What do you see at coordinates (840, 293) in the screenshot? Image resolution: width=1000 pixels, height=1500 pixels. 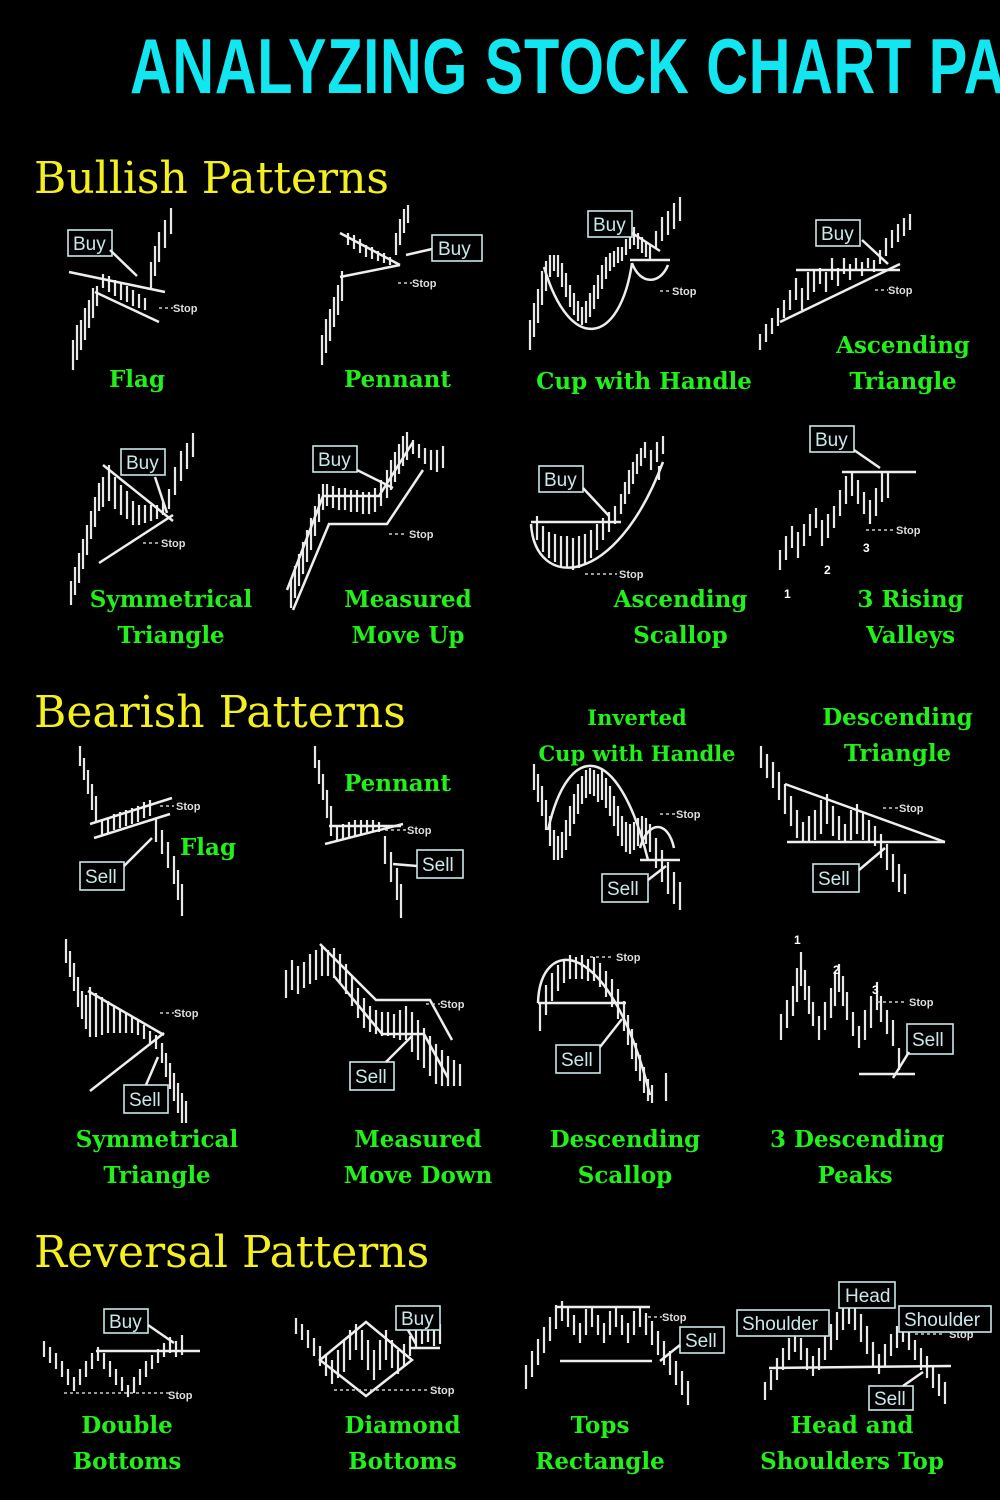 I see `support-line` at bounding box center [840, 293].